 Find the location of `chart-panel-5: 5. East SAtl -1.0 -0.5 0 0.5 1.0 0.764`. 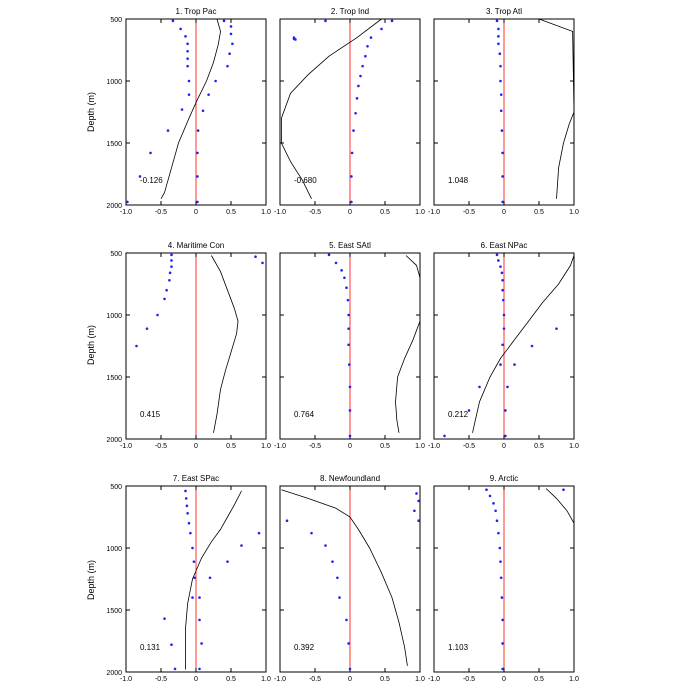

chart-panel-5: 5. East SAtl -1.0 -0.5 0 0.5 1.0 0.764 is located at coordinates (349, 345).